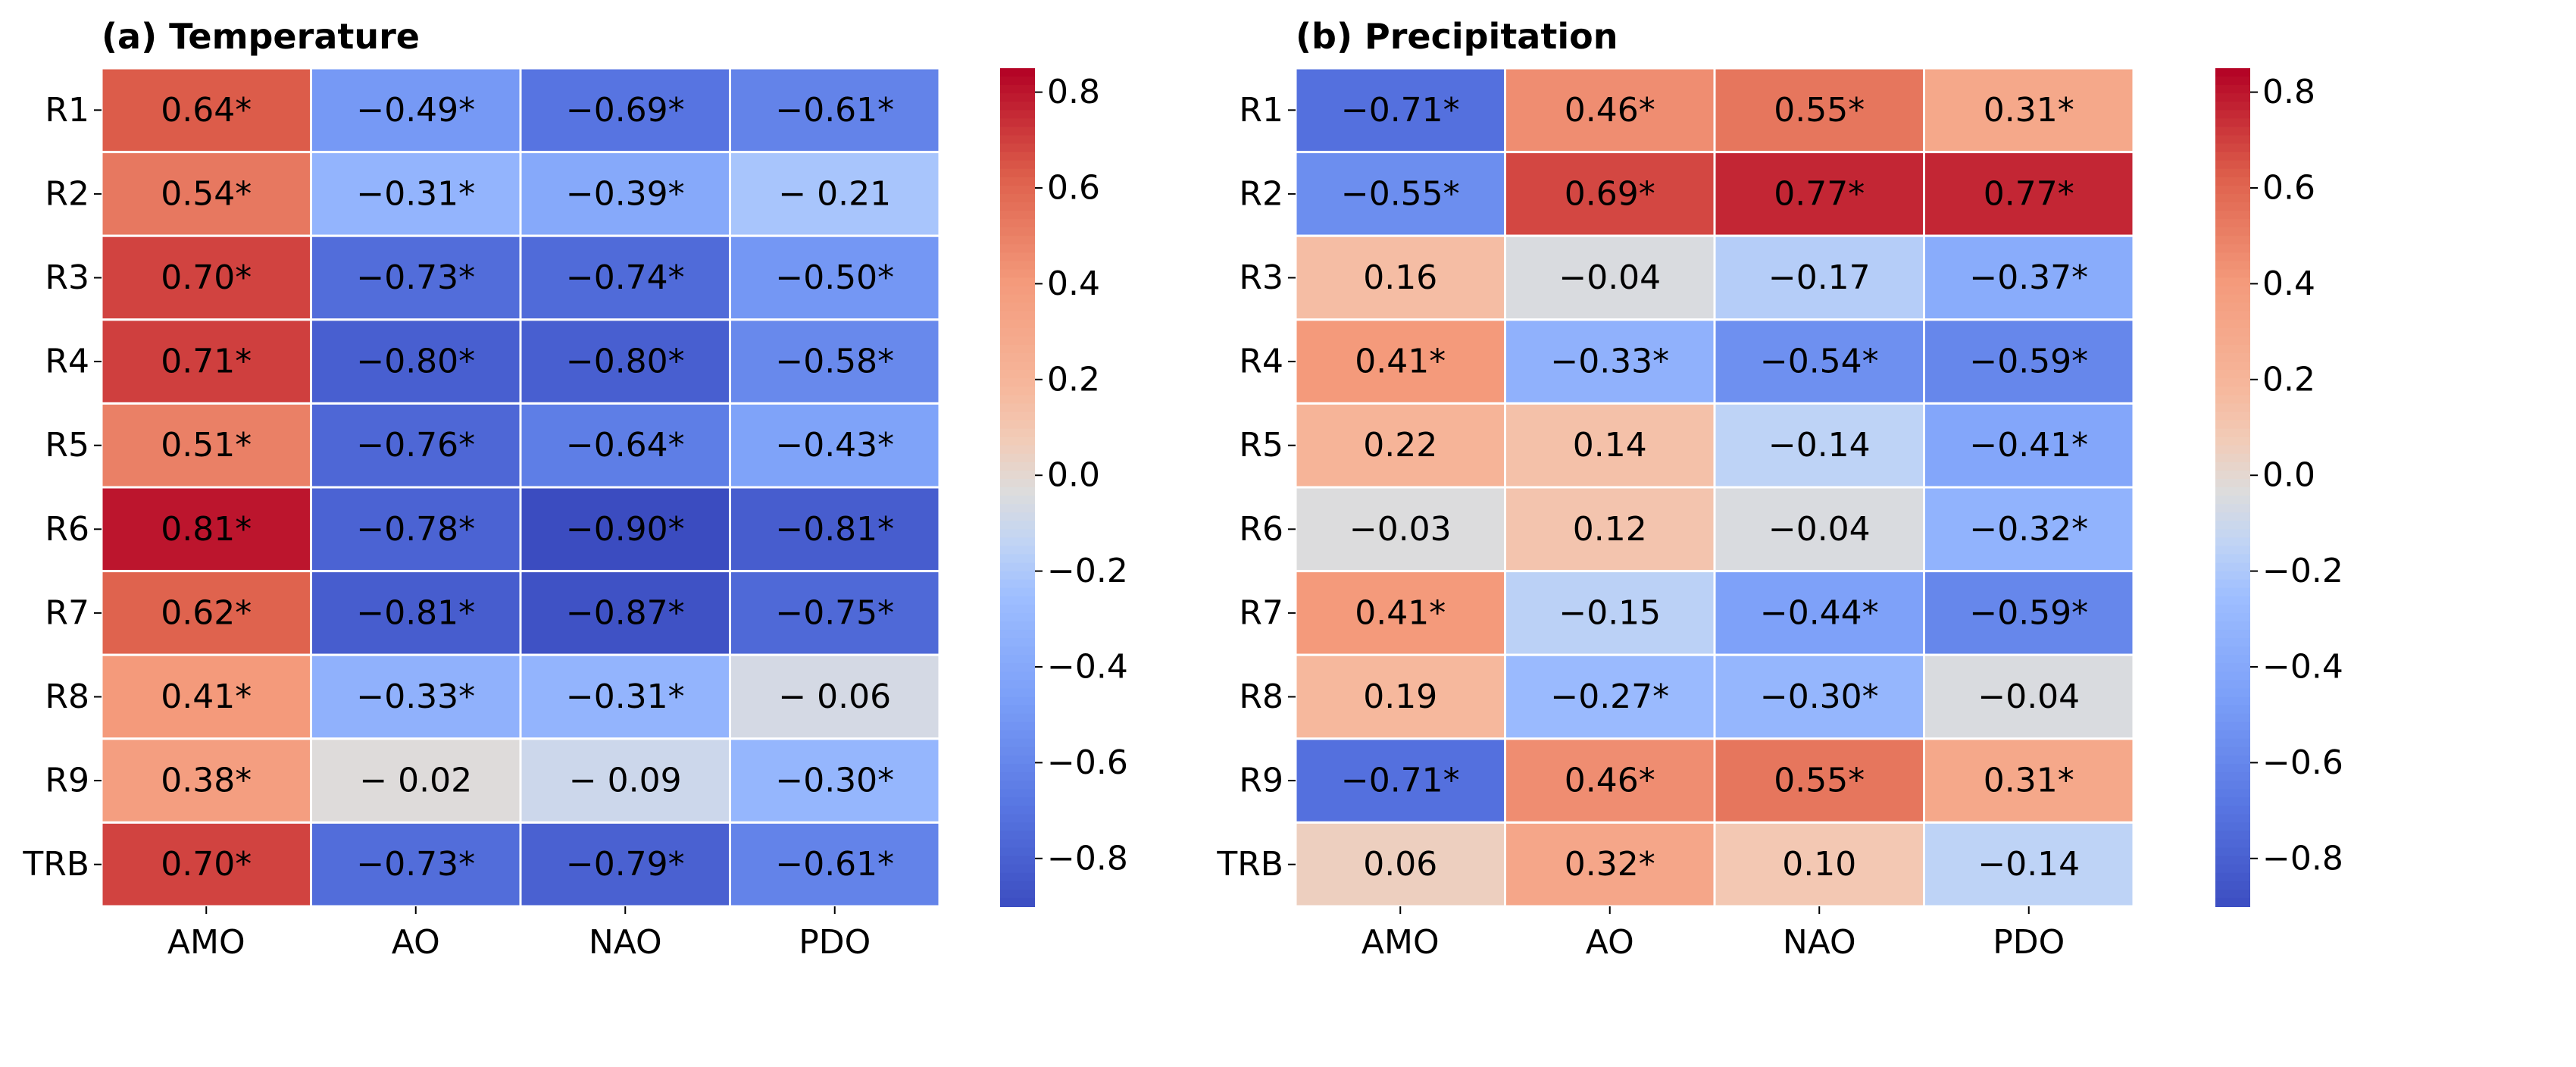 This screenshot has width=2576, height=1067. What do you see at coordinates (415, 529) in the screenshot?
I see `cell-label: −0.78*` at bounding box center [415, 529].